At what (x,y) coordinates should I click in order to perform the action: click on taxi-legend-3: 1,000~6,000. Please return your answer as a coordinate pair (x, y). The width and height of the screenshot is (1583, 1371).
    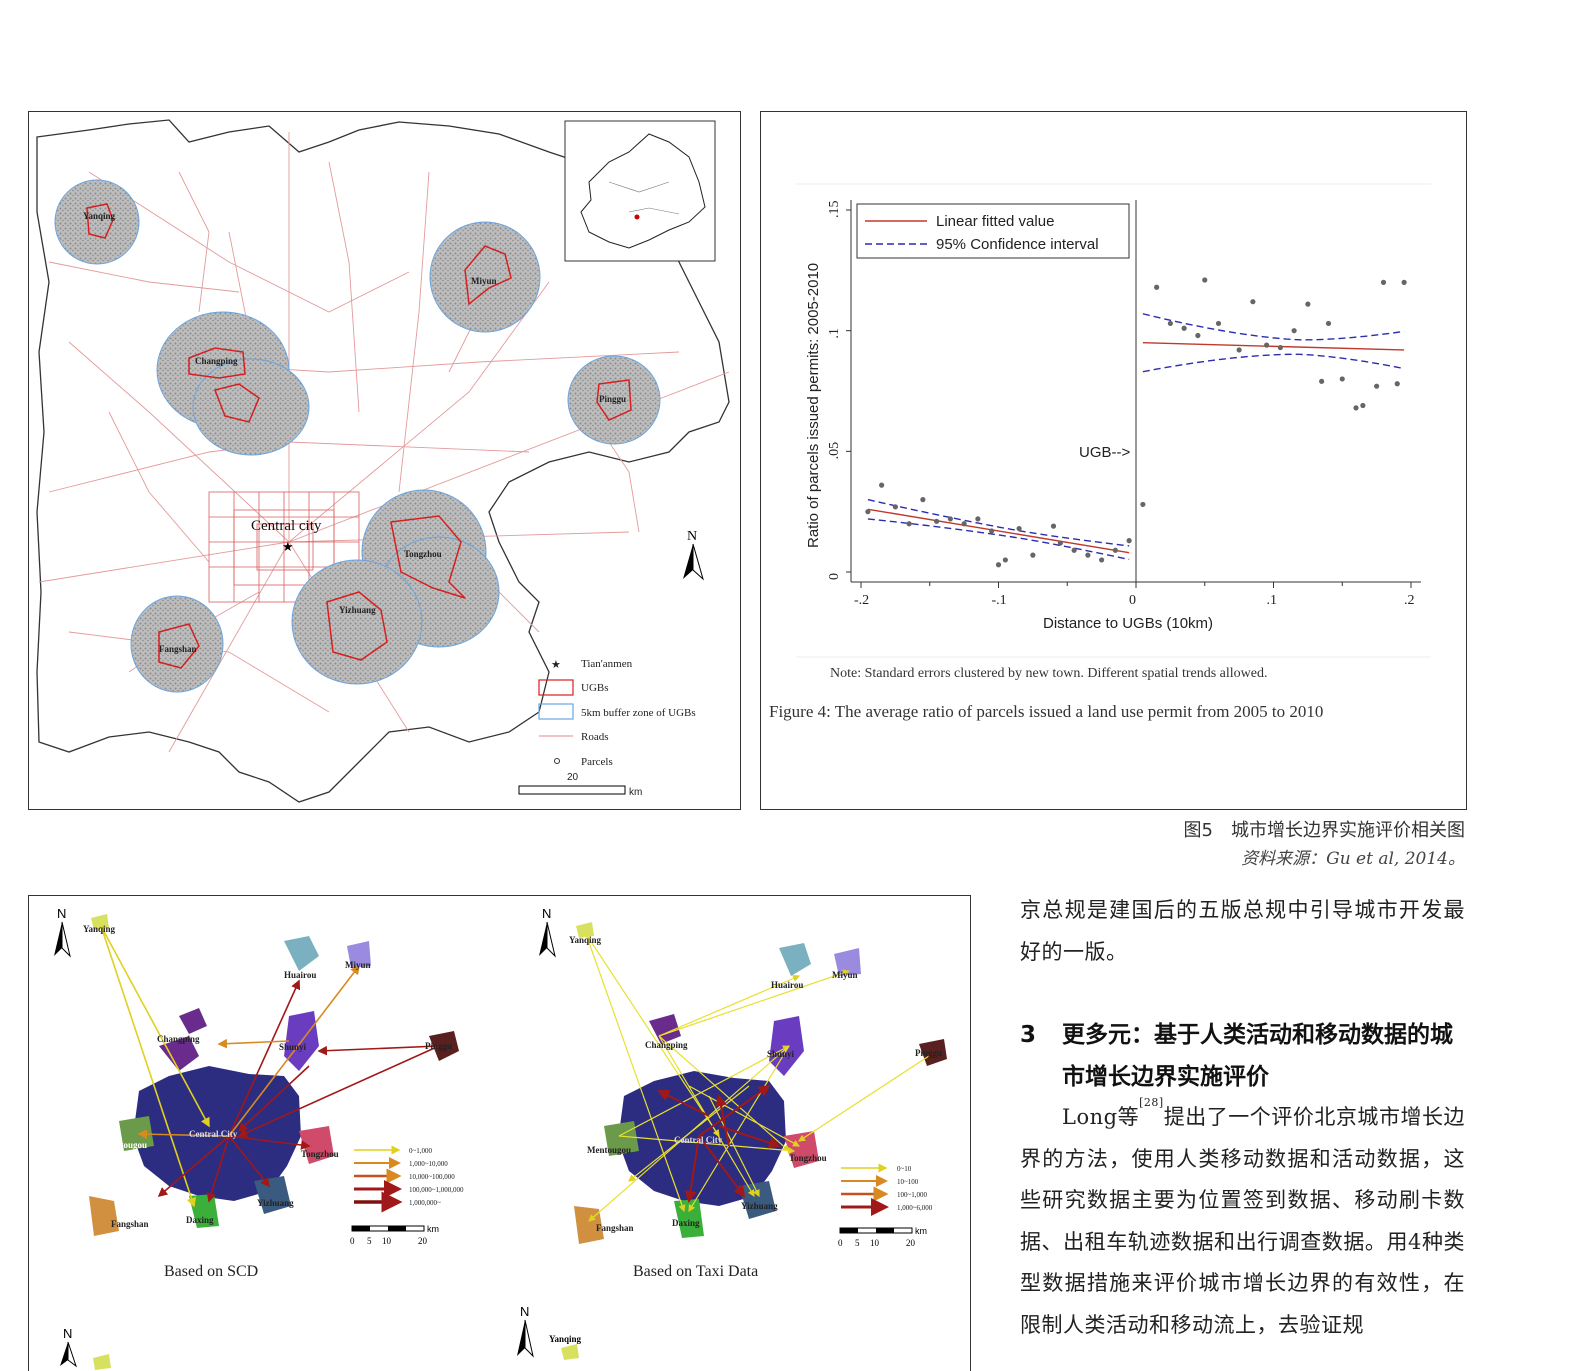
    Looking at the image, I should click on (915, 1208).